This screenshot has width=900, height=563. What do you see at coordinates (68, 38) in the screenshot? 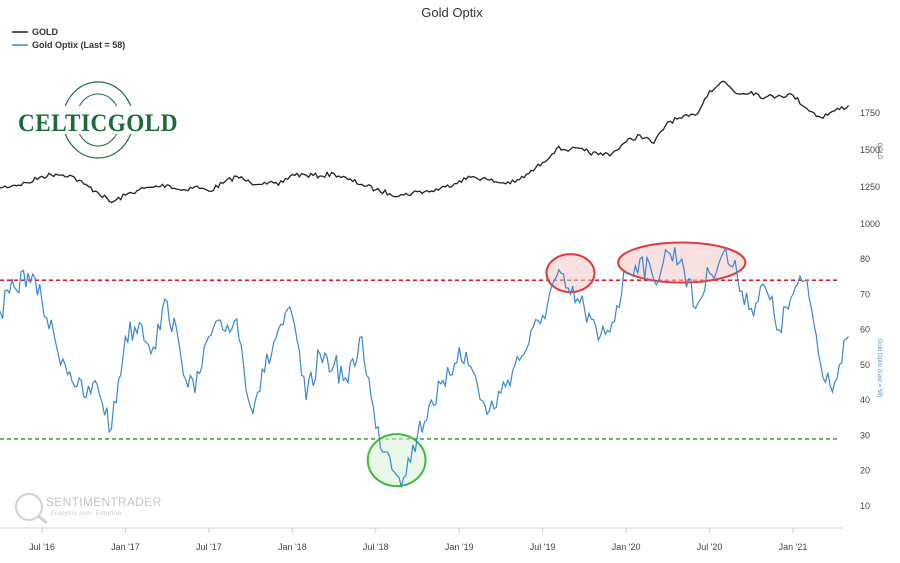
I see `legend: GOLD Gold Optix (Last = 58)` at bounding box center [68, 38].